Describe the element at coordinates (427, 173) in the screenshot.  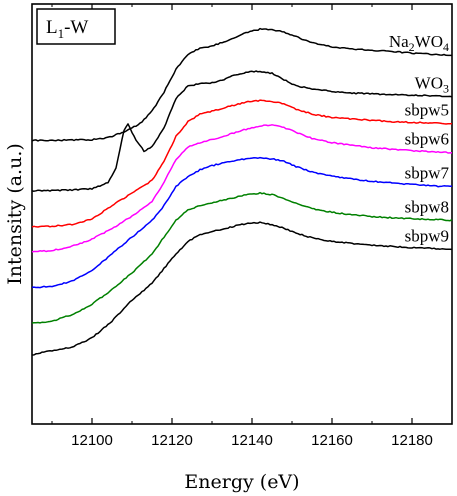
I see `series-label-sbpw7: sbpw7` at that location.